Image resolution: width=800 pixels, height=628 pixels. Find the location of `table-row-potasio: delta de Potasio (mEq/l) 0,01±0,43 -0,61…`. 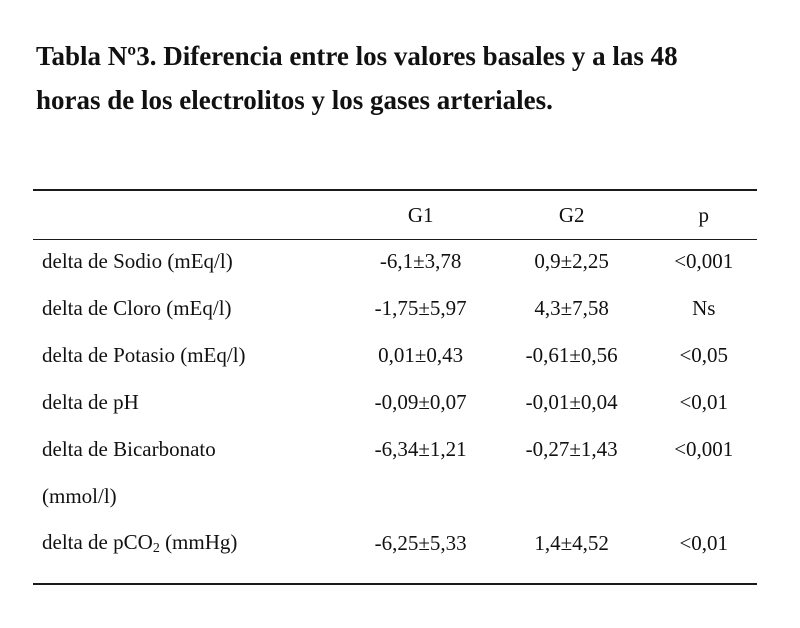

table-row-potasio: delta de Potasio (mEq/l) 0,01±0,43 -0,61… is located at coordinates (395, 355).